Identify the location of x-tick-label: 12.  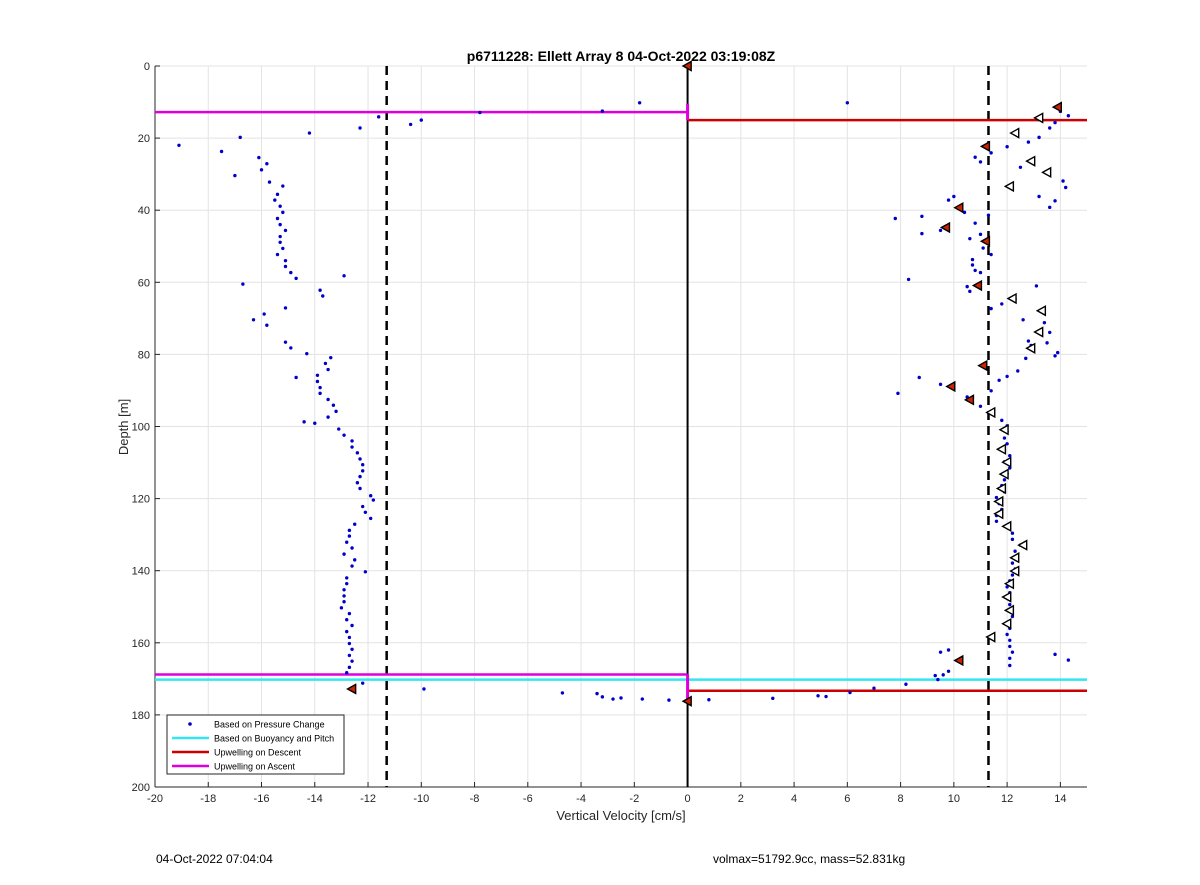
(1007, 799).